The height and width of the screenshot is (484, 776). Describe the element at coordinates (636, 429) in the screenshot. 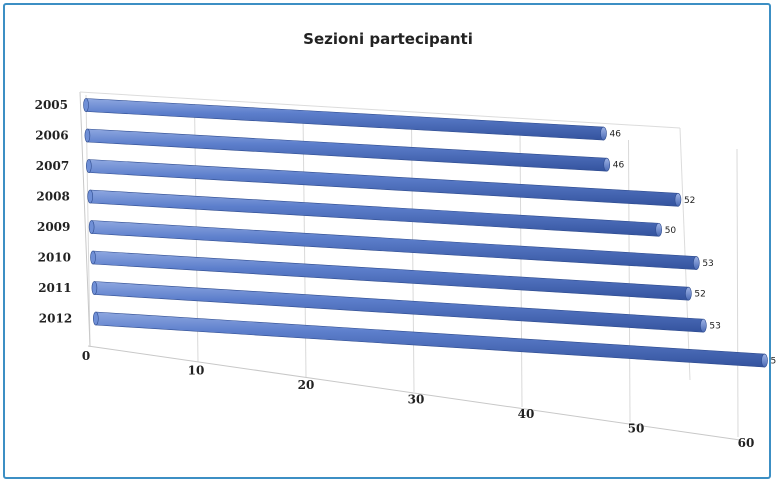

I see `x-tick-label: 50` at that location.